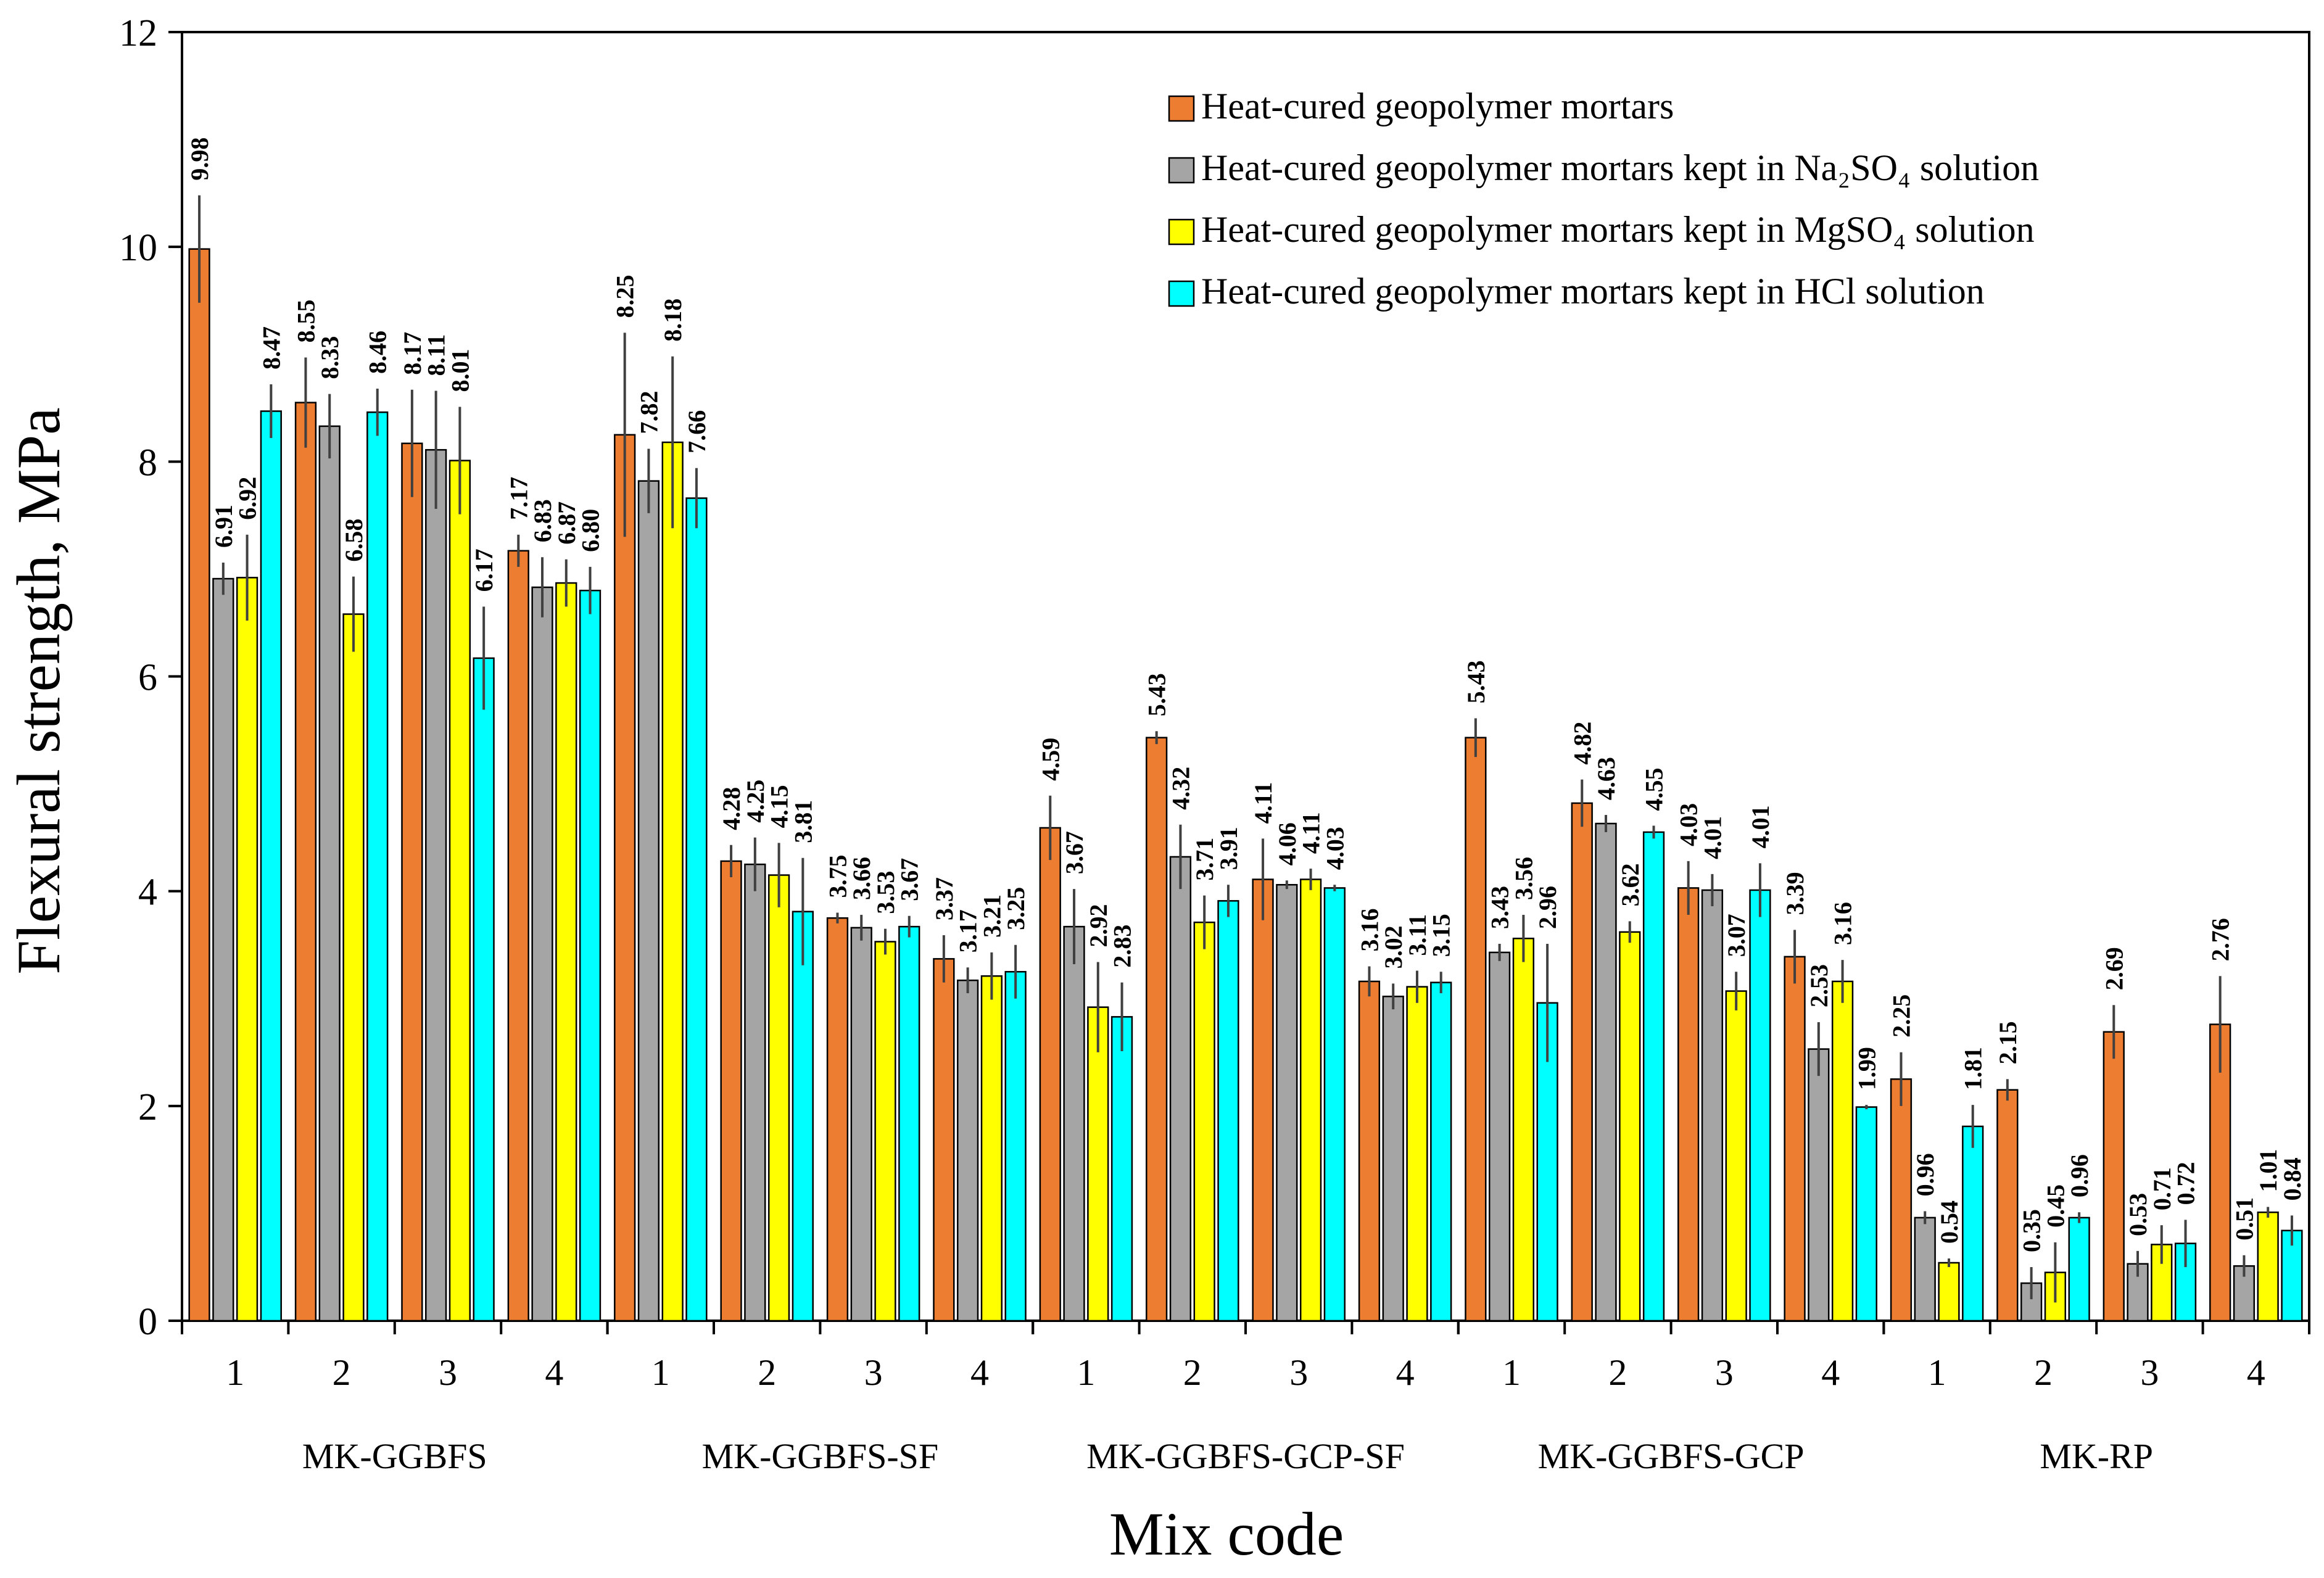  I want to click on legend-entry: Heat-cured geopolymer mortars, so click(1438, 106).